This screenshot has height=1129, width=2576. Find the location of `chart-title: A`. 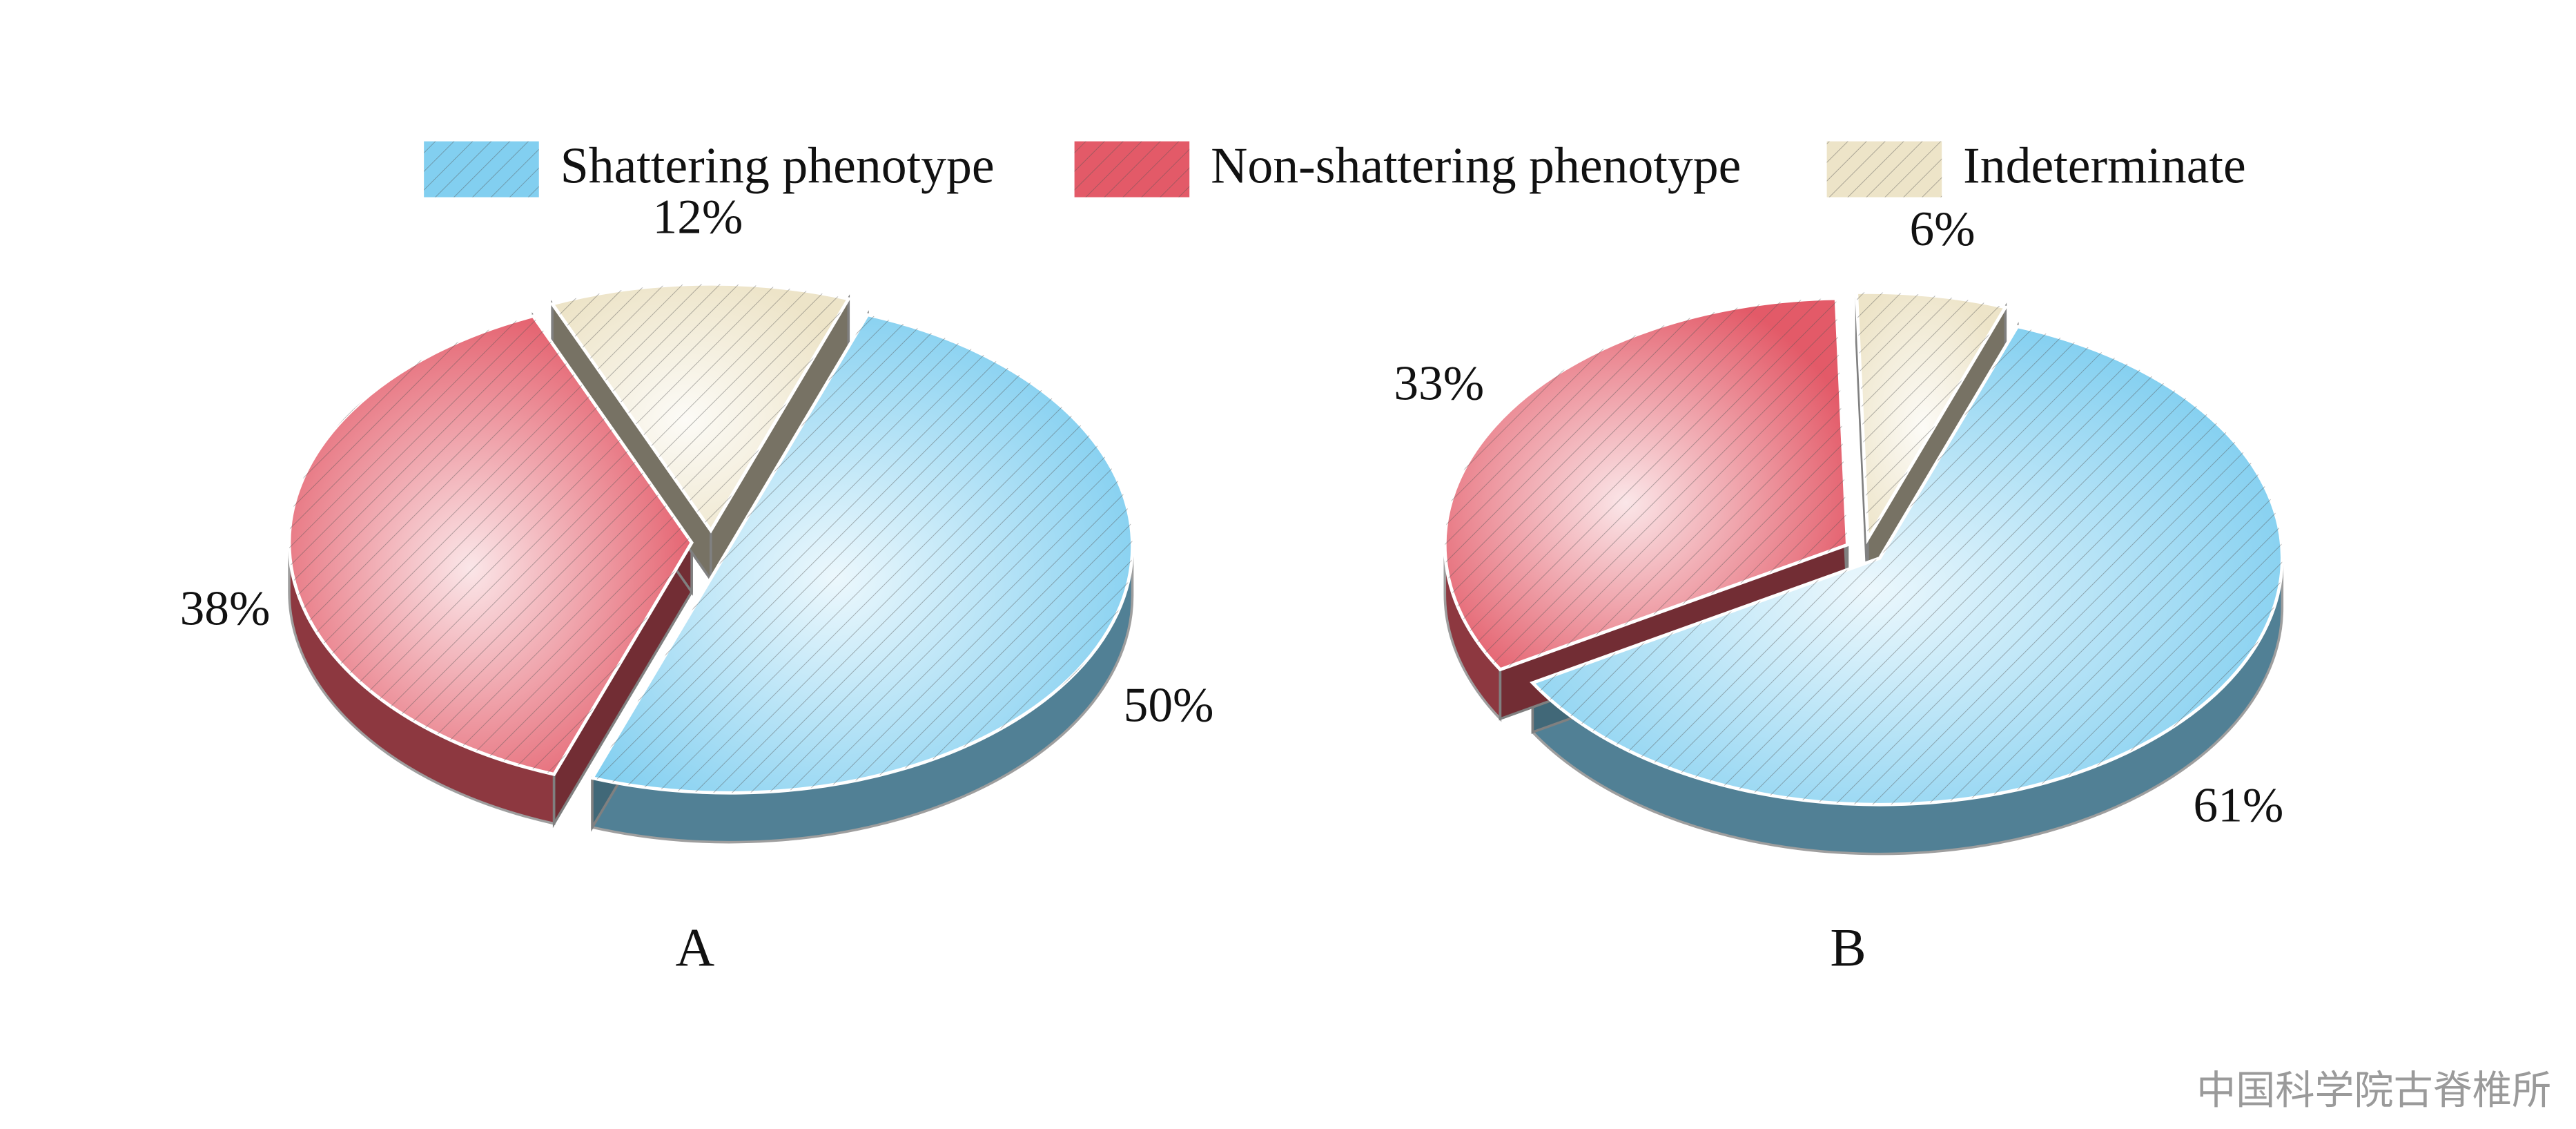

chart-title: A is located at coordinates (694, 947).